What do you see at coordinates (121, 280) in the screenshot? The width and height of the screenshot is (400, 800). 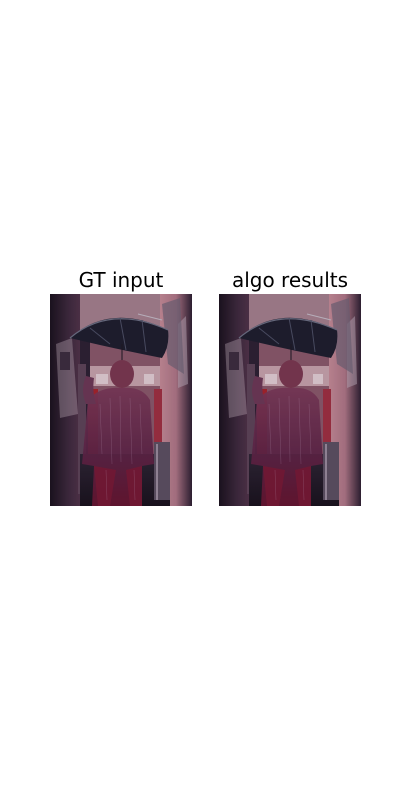 I see `gt-input-title: GT input` at bounding box center [121, 280].